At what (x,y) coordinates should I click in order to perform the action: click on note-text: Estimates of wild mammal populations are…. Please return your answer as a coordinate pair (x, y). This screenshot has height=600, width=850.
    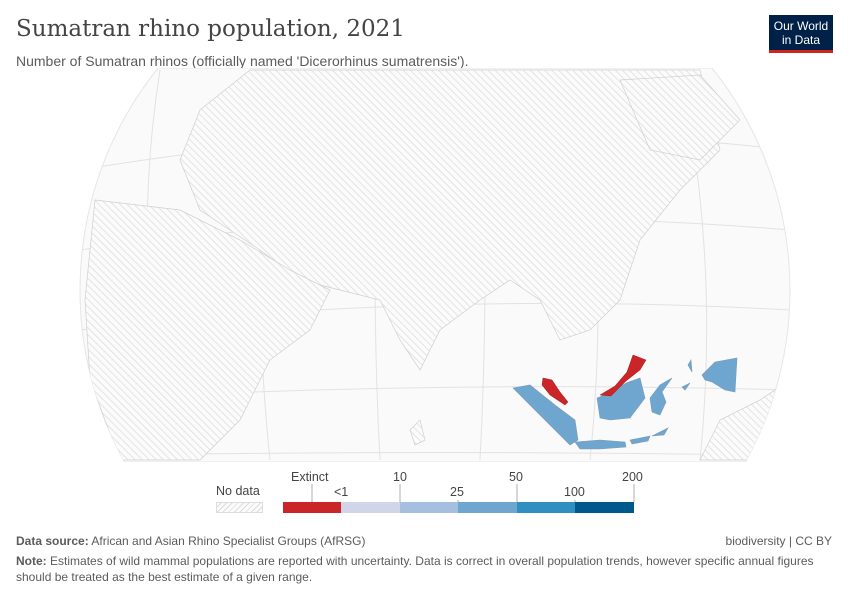
    Looking at the image, I should click on (415, 569).